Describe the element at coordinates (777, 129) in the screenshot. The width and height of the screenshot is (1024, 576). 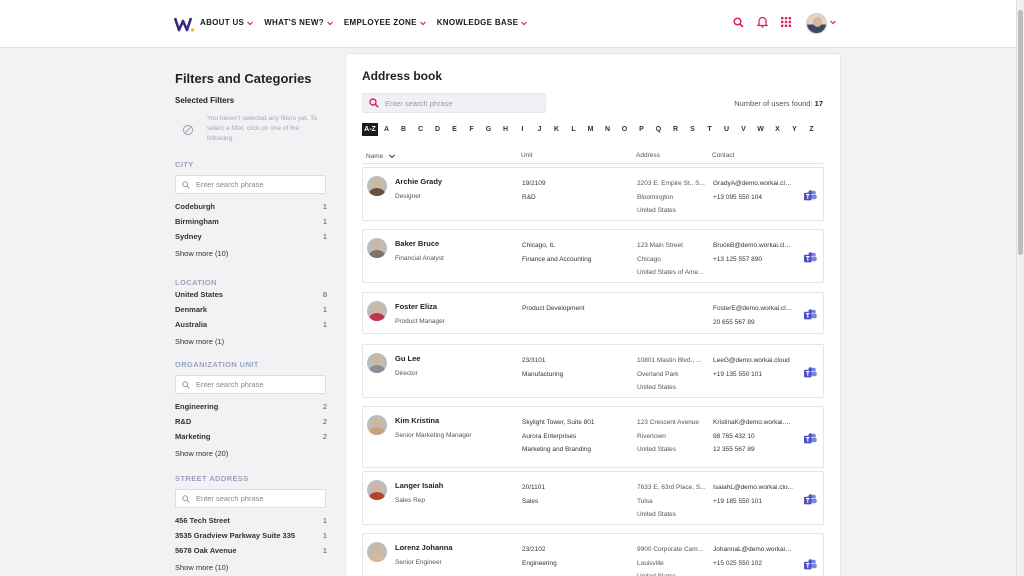
I see `alphabet-letter-x: X` at that location.